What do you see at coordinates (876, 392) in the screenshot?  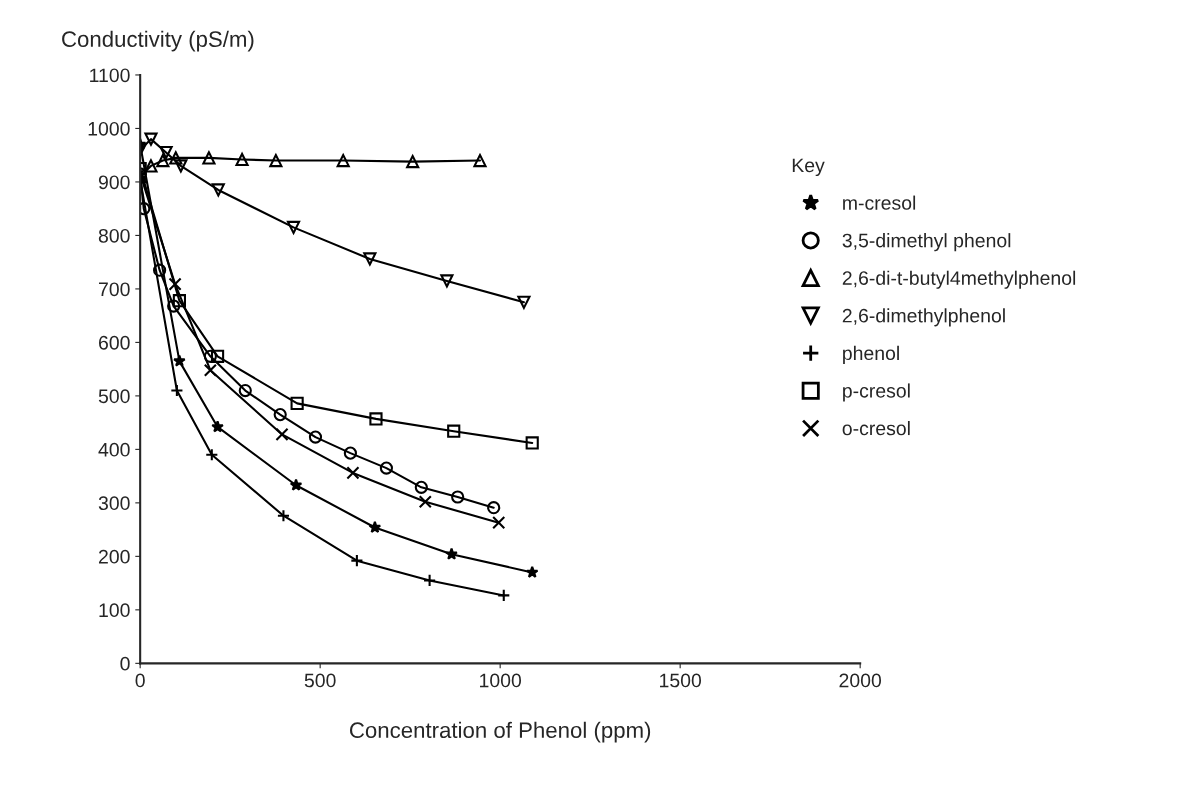 I see `legend-label: p-cresol` at bounding box center [876, 392].